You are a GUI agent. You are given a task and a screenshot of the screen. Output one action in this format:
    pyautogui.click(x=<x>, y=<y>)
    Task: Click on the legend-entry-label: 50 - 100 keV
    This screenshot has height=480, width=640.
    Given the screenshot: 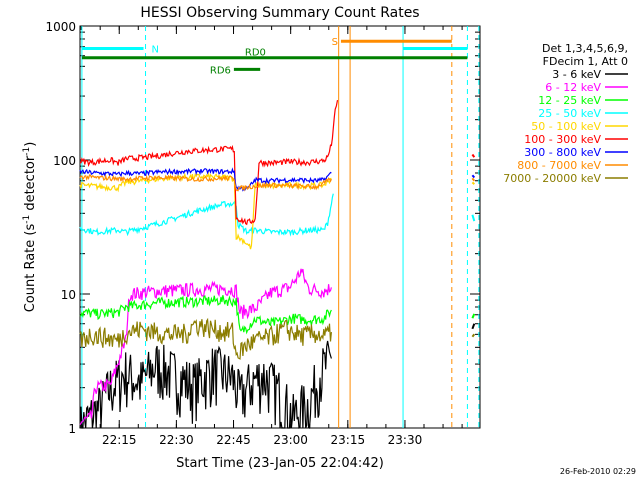 What is the action you would take?
    pyautogui.click(x=566, y=126)
    